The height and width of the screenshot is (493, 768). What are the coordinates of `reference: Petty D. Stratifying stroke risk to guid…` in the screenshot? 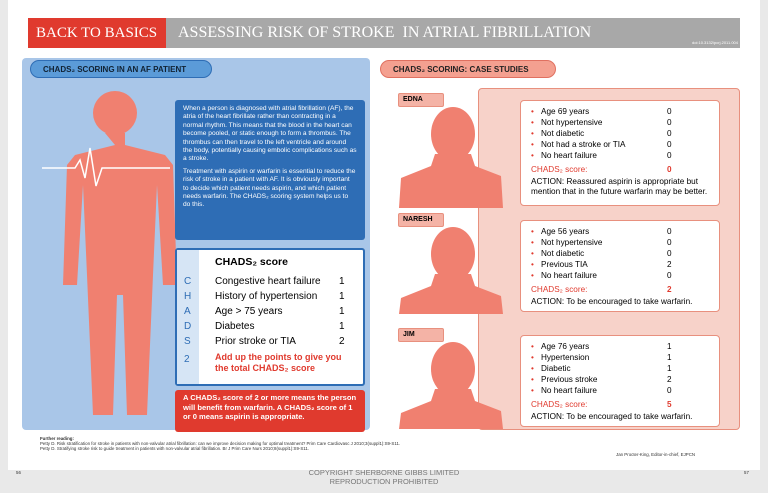 It's located at (175, 448).